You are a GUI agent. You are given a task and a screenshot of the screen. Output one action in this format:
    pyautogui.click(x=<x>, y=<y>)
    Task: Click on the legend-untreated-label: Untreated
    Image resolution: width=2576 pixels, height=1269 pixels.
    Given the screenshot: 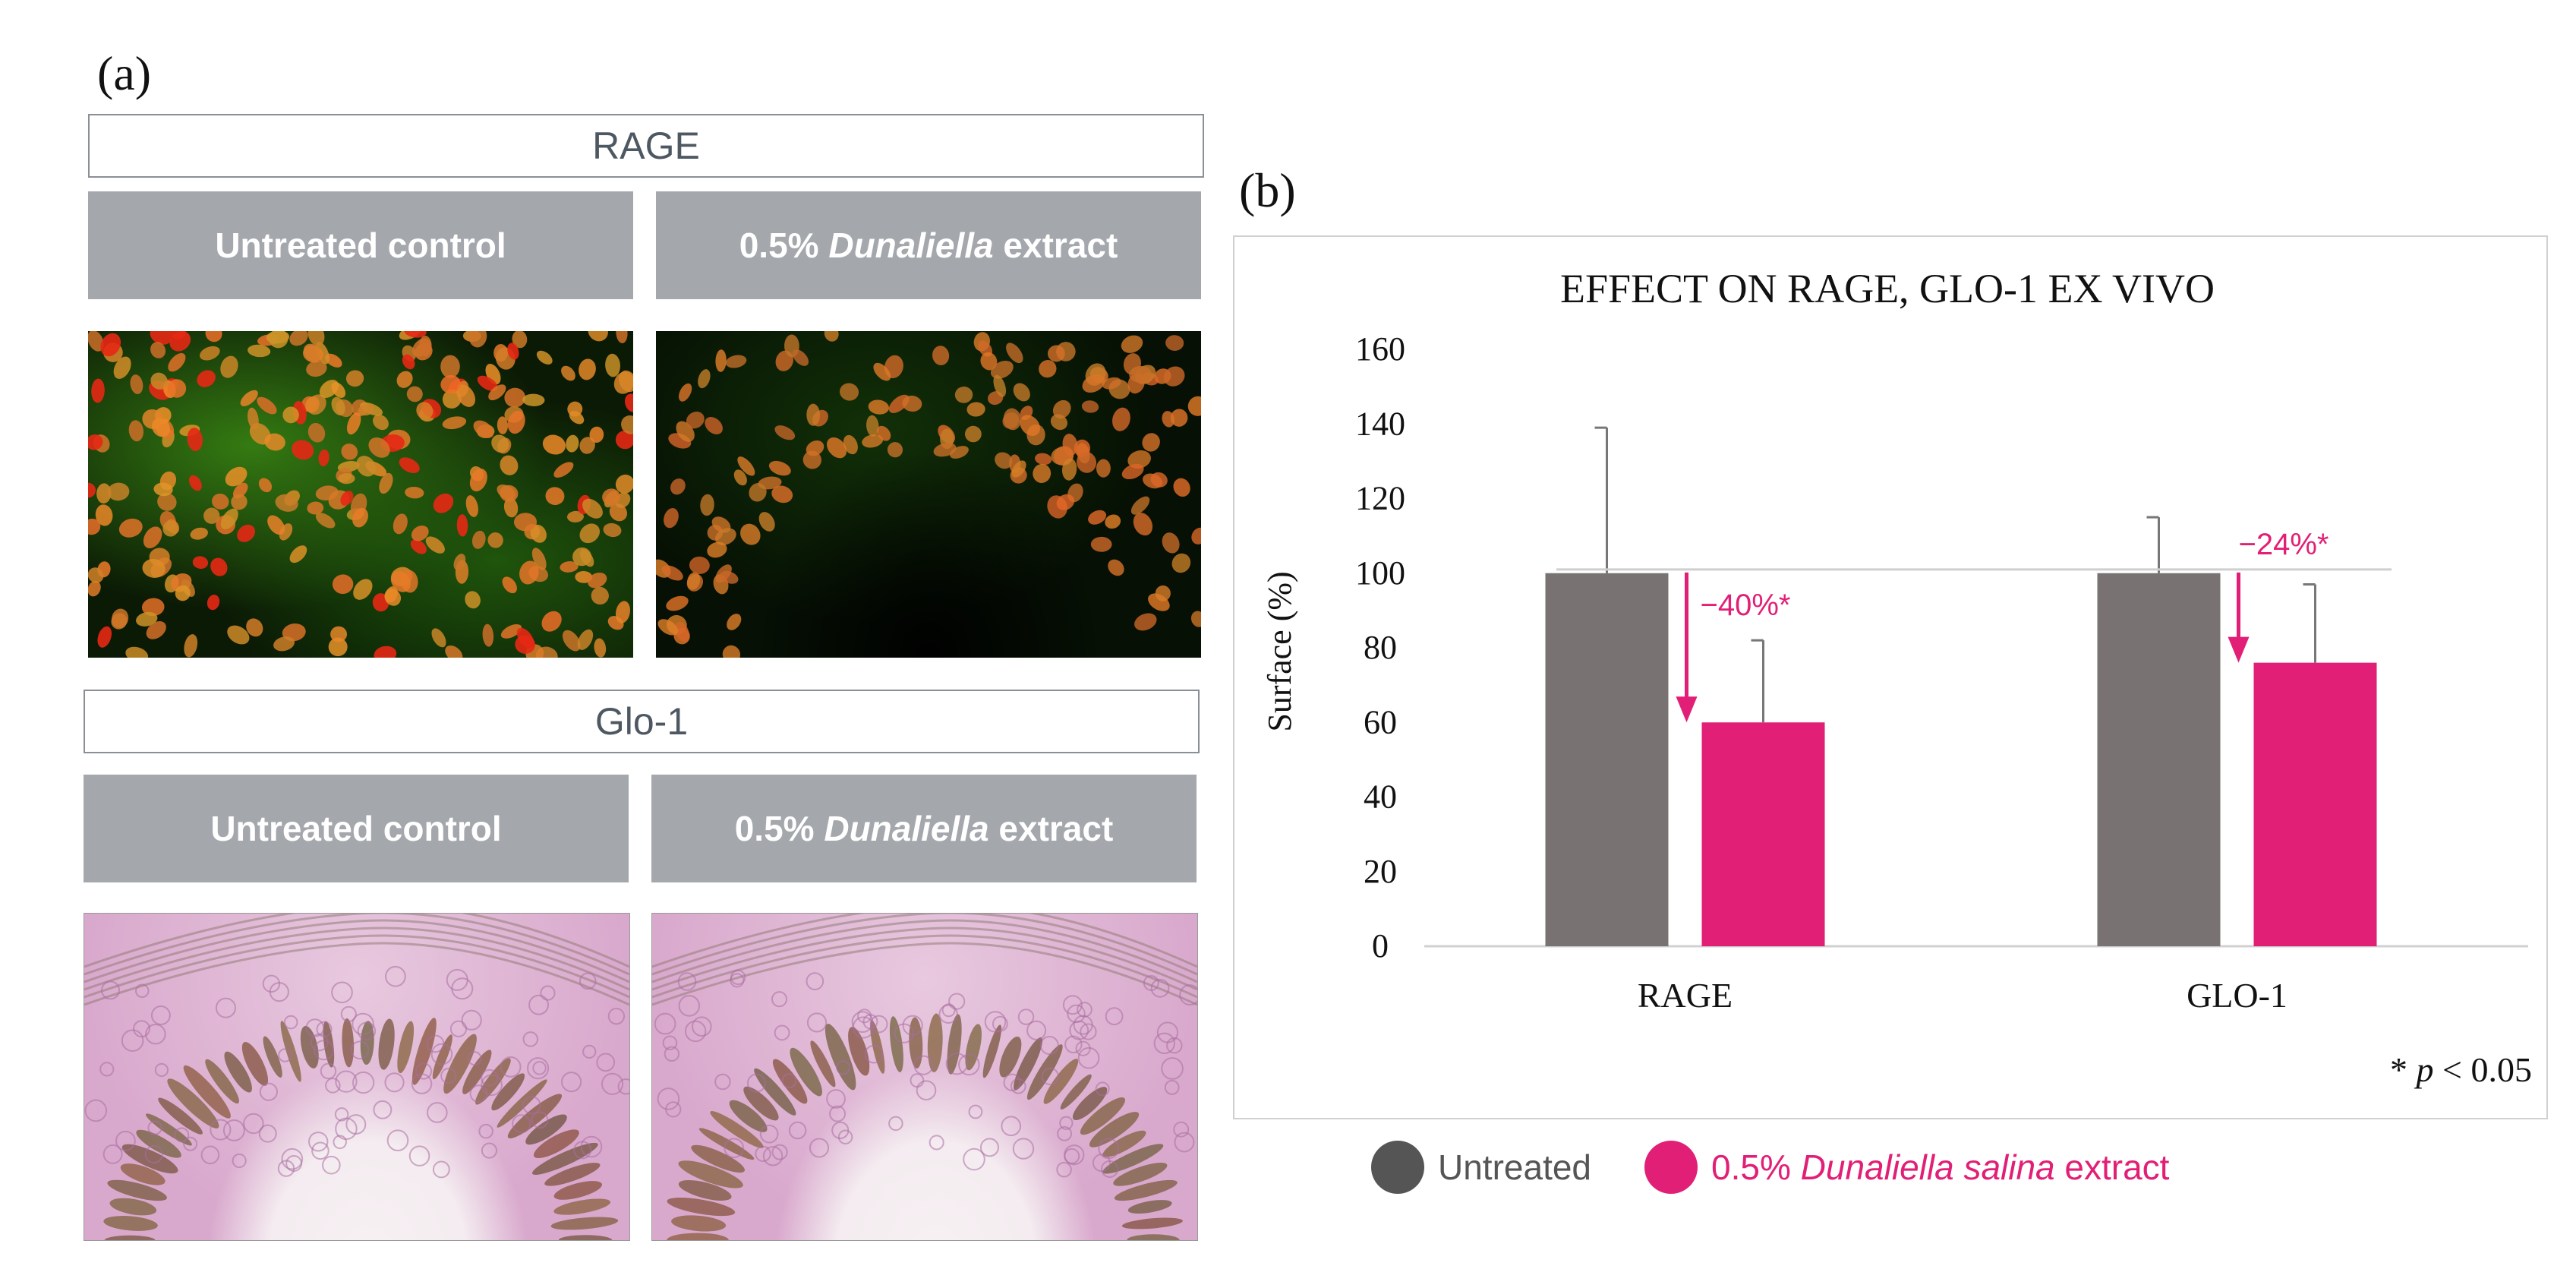 What is the action you would take?
    pyautogui.click(x=1515, y=1167)
    